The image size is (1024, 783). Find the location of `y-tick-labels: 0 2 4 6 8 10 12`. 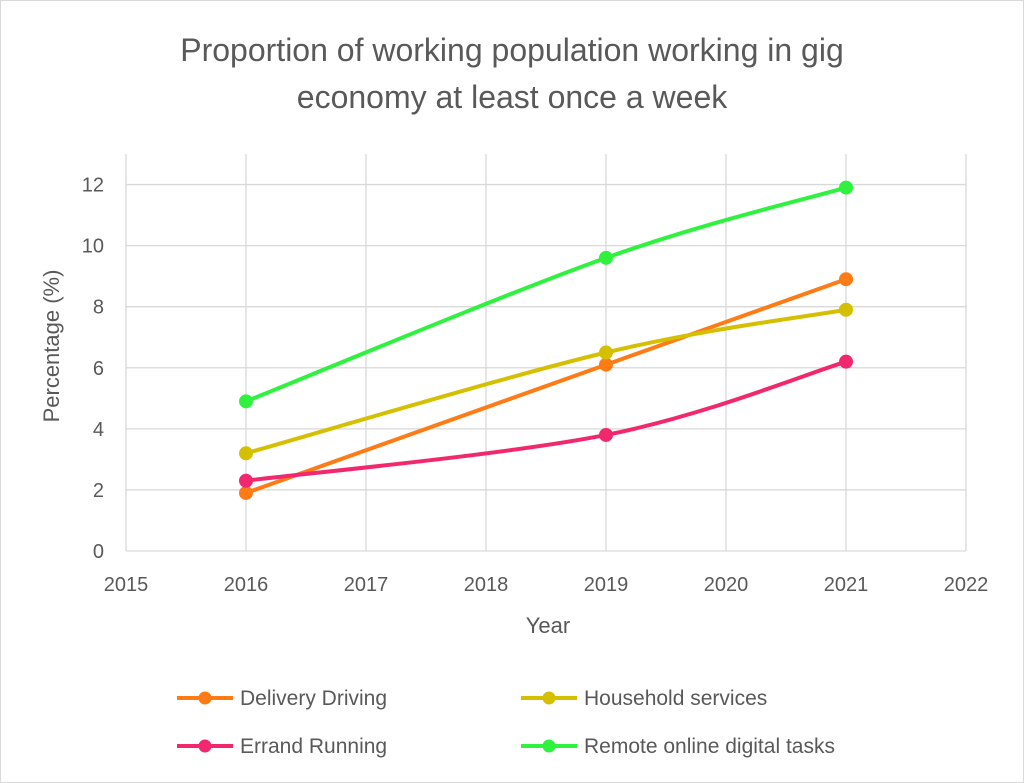

y-tick-labels: 0 2 4 6 8 10 12 is located at coordinates (93, 369).